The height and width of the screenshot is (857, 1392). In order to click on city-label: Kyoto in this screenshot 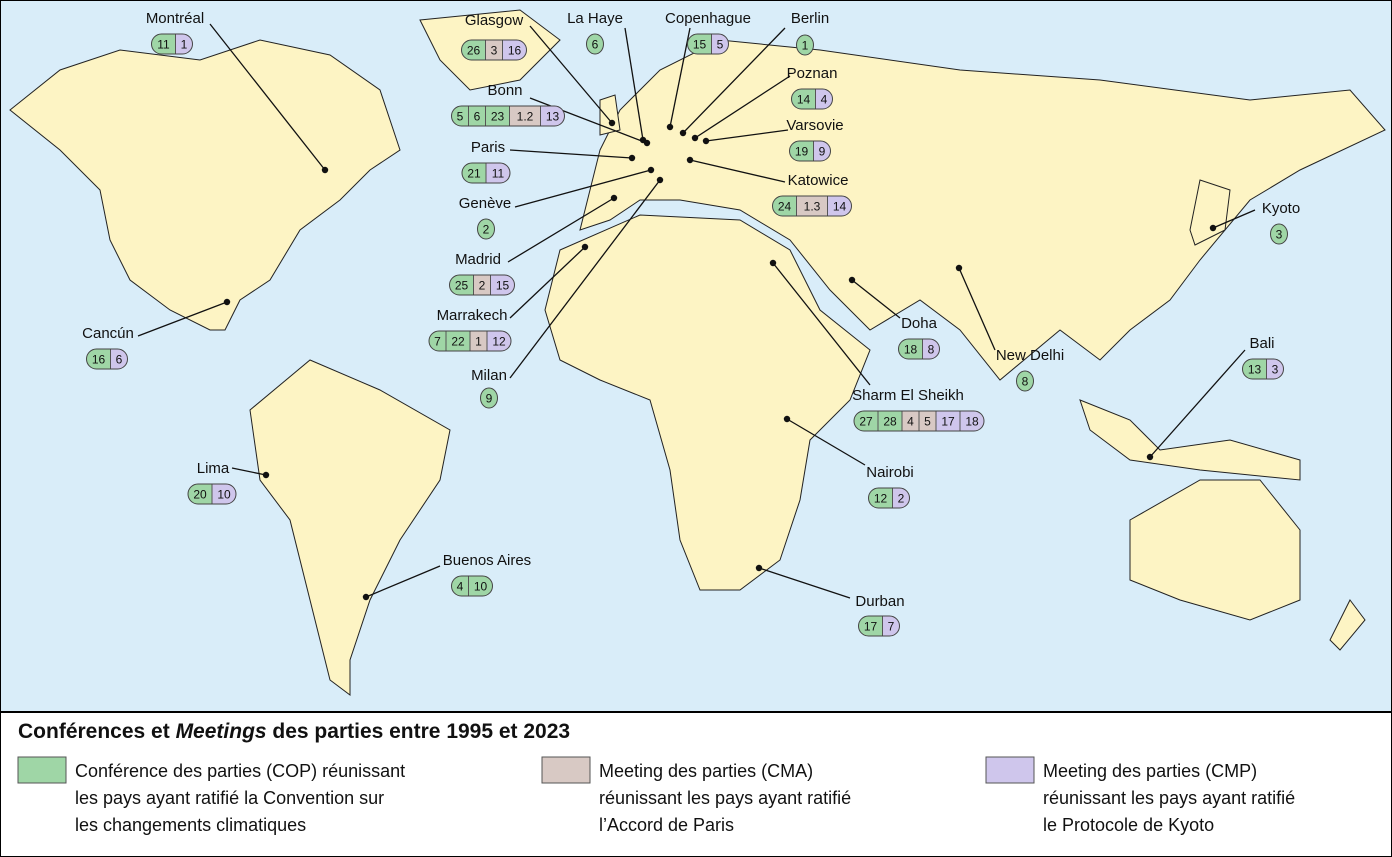, I will do `click(1281, 208)`.